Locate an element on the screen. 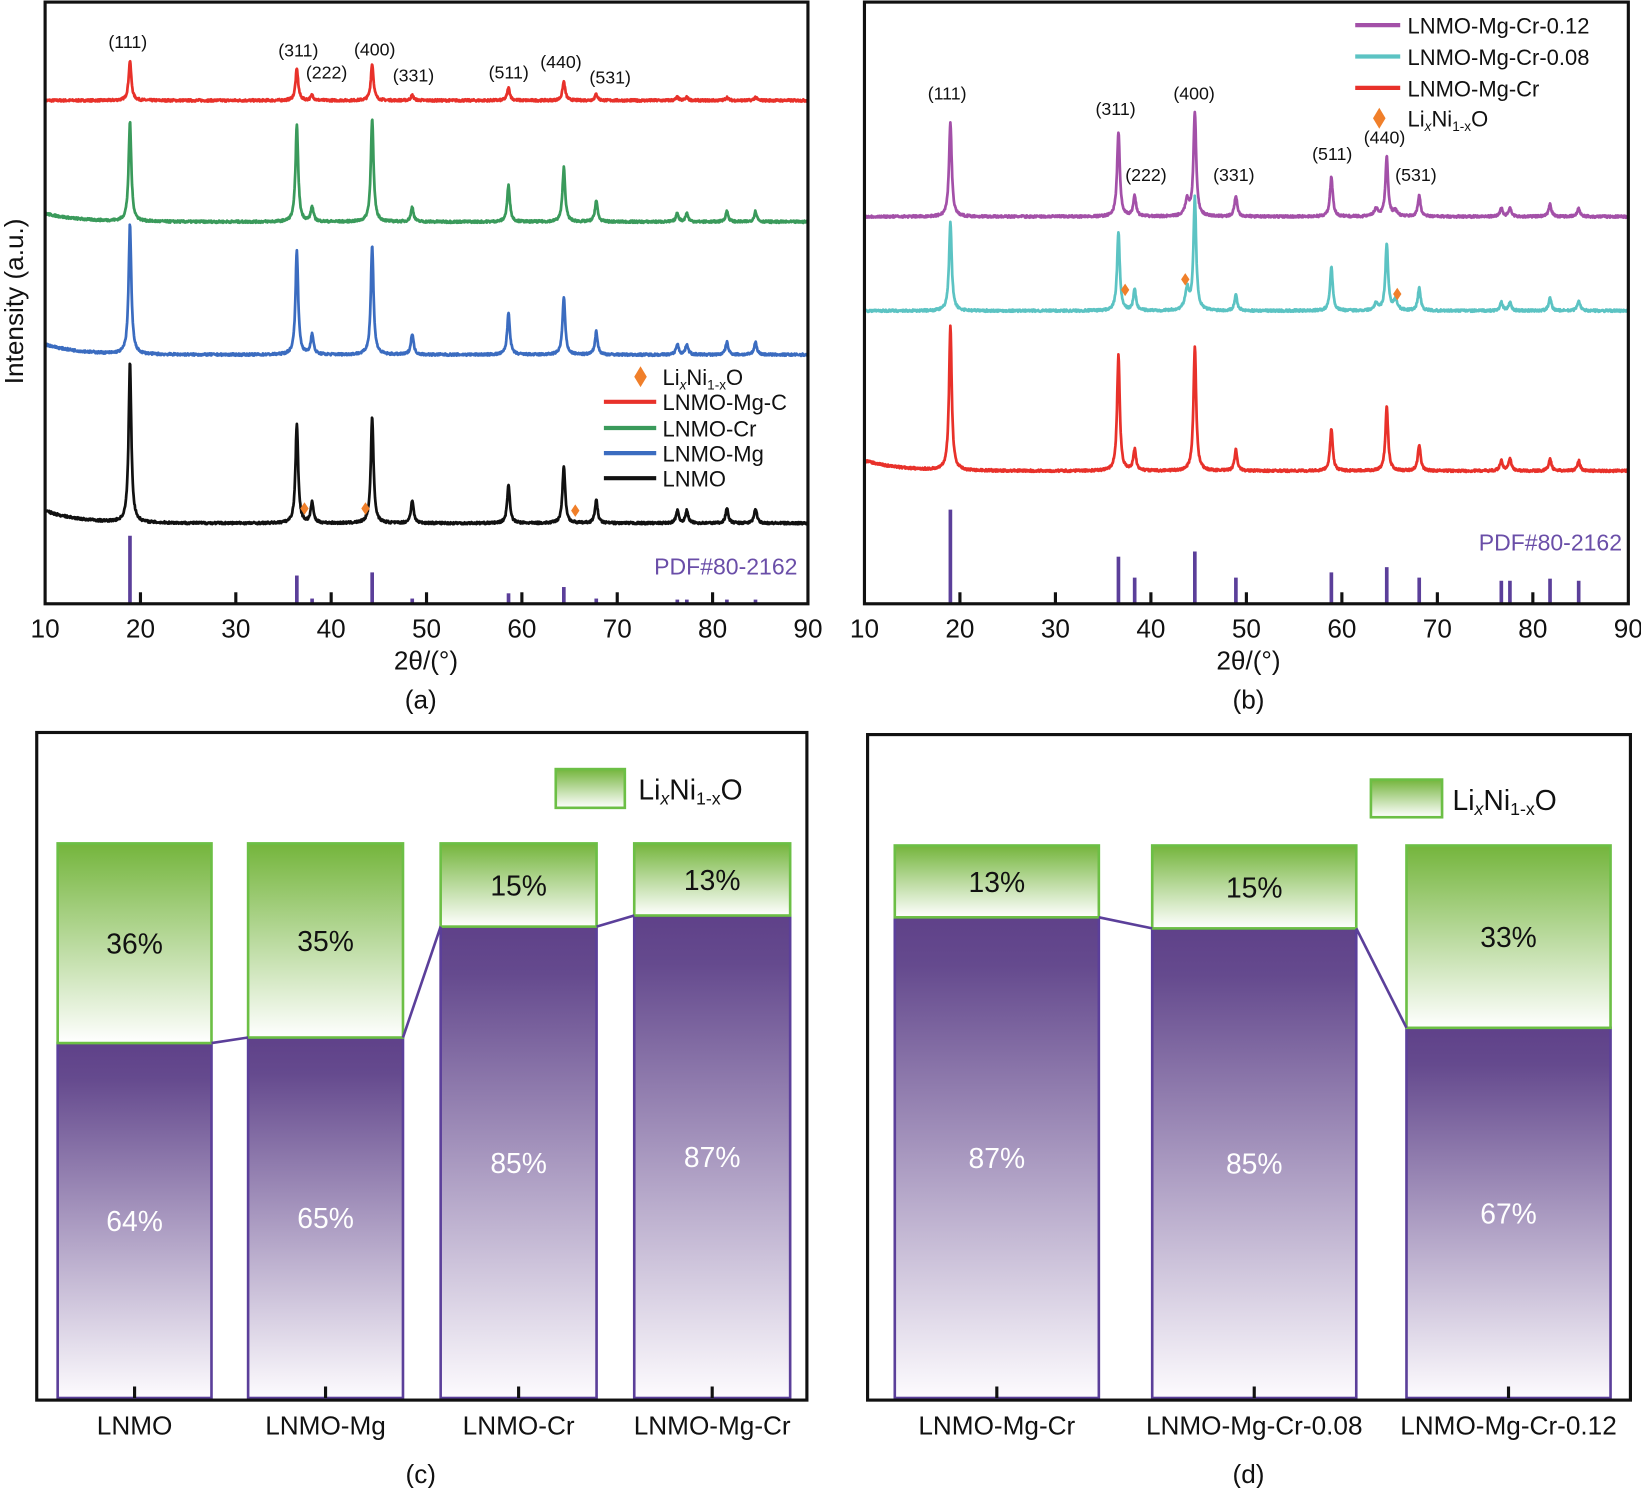 The width and height of the screenshot is (1641, 1488). legend-b: LixNi1-xO is located at coordinates (1430, 120).